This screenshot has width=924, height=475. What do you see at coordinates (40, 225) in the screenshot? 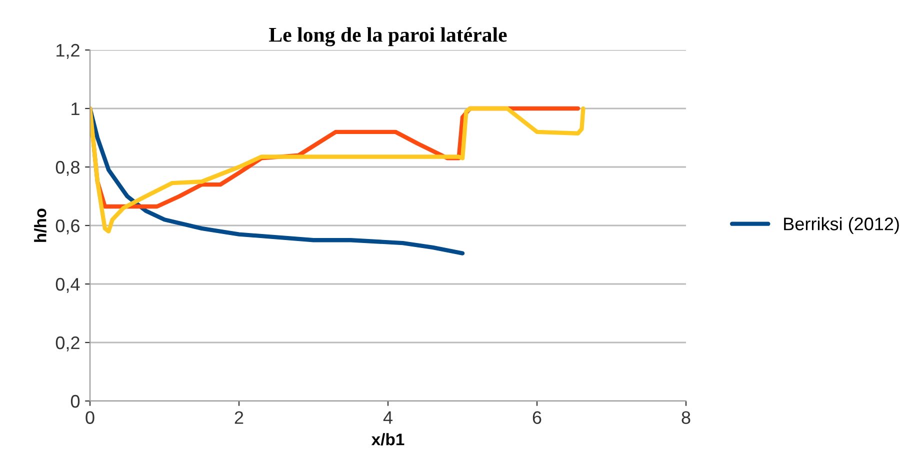
I see `y-axis-title: h/ho` at bounding box center [40, 225].